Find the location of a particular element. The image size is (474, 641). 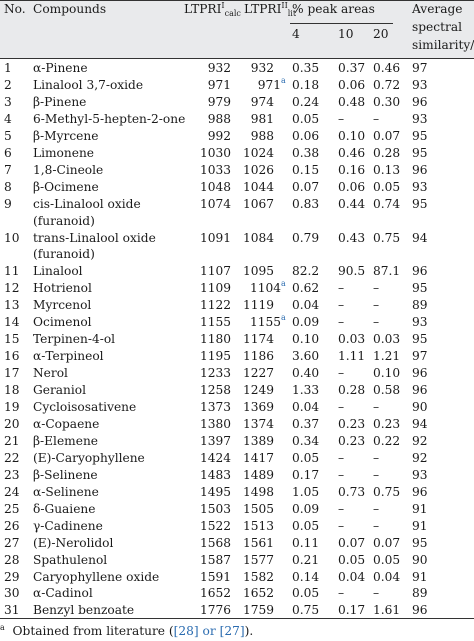

row-similarity: 93 is located at coordinates (420, 322).